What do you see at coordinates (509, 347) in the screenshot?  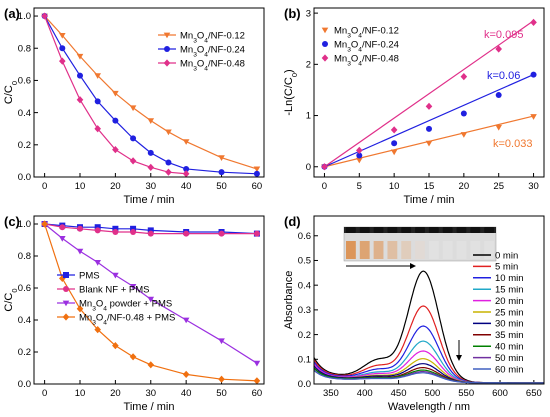 I see `legend-label: 40 min` at bounding box center [509, 347].